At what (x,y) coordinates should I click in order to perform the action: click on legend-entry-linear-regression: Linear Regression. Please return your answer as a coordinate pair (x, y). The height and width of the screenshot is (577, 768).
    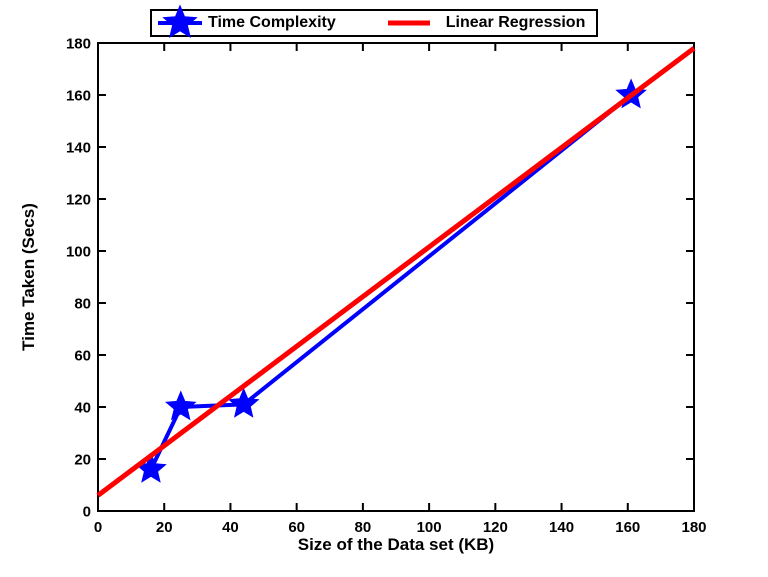
    Looking at the image, I should click on (486, 23).